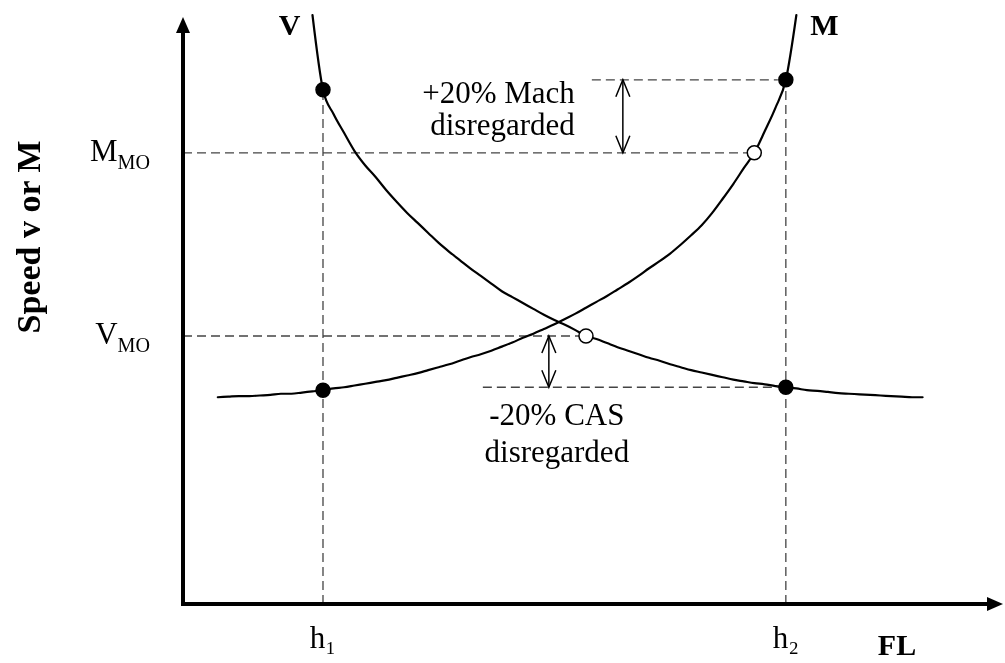  Describe the element at coordinates (785, 637) in the screenshot. I see `x-tick-label: h₂` at that location.